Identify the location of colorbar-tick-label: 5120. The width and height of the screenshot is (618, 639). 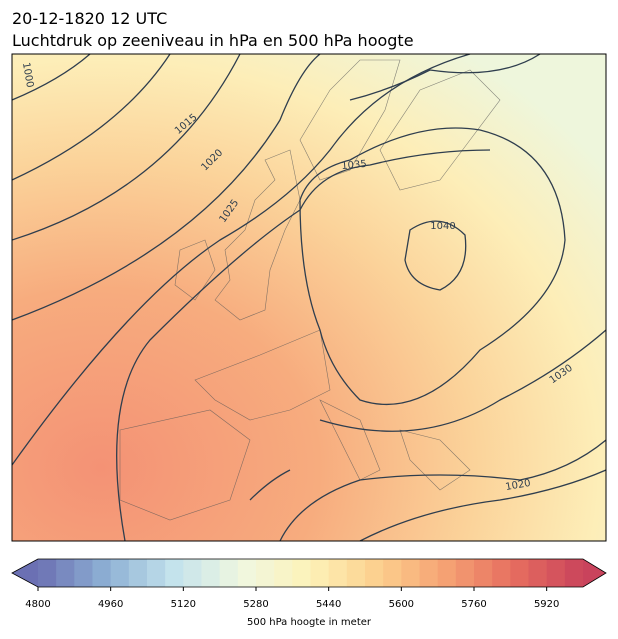
(183, 604).